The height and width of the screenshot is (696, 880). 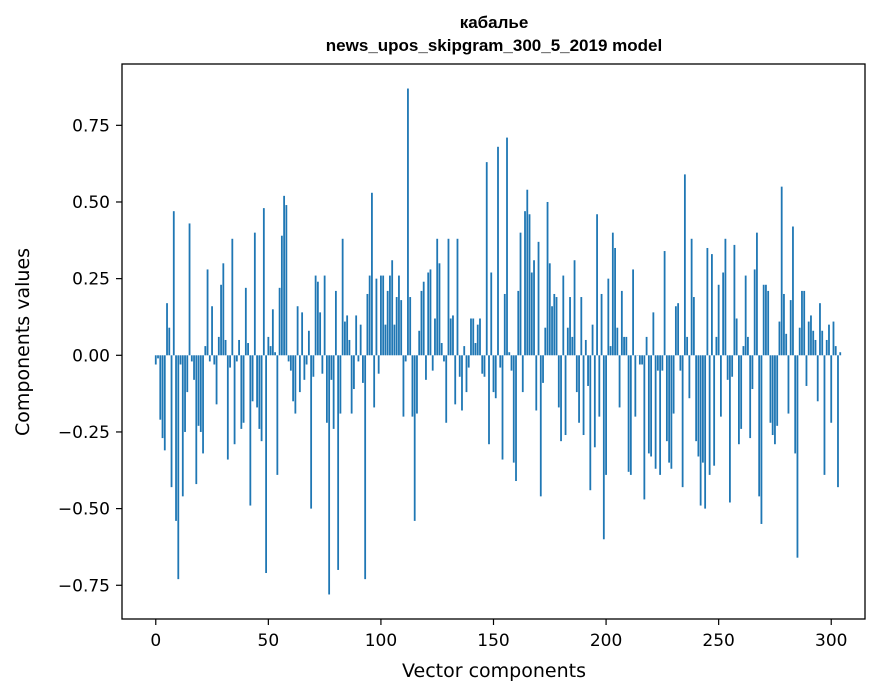 What do you see at coordinates (91, 356) in the screenshot?
I see `y-tick-label: 0.00` at bounding box center [91, 356].